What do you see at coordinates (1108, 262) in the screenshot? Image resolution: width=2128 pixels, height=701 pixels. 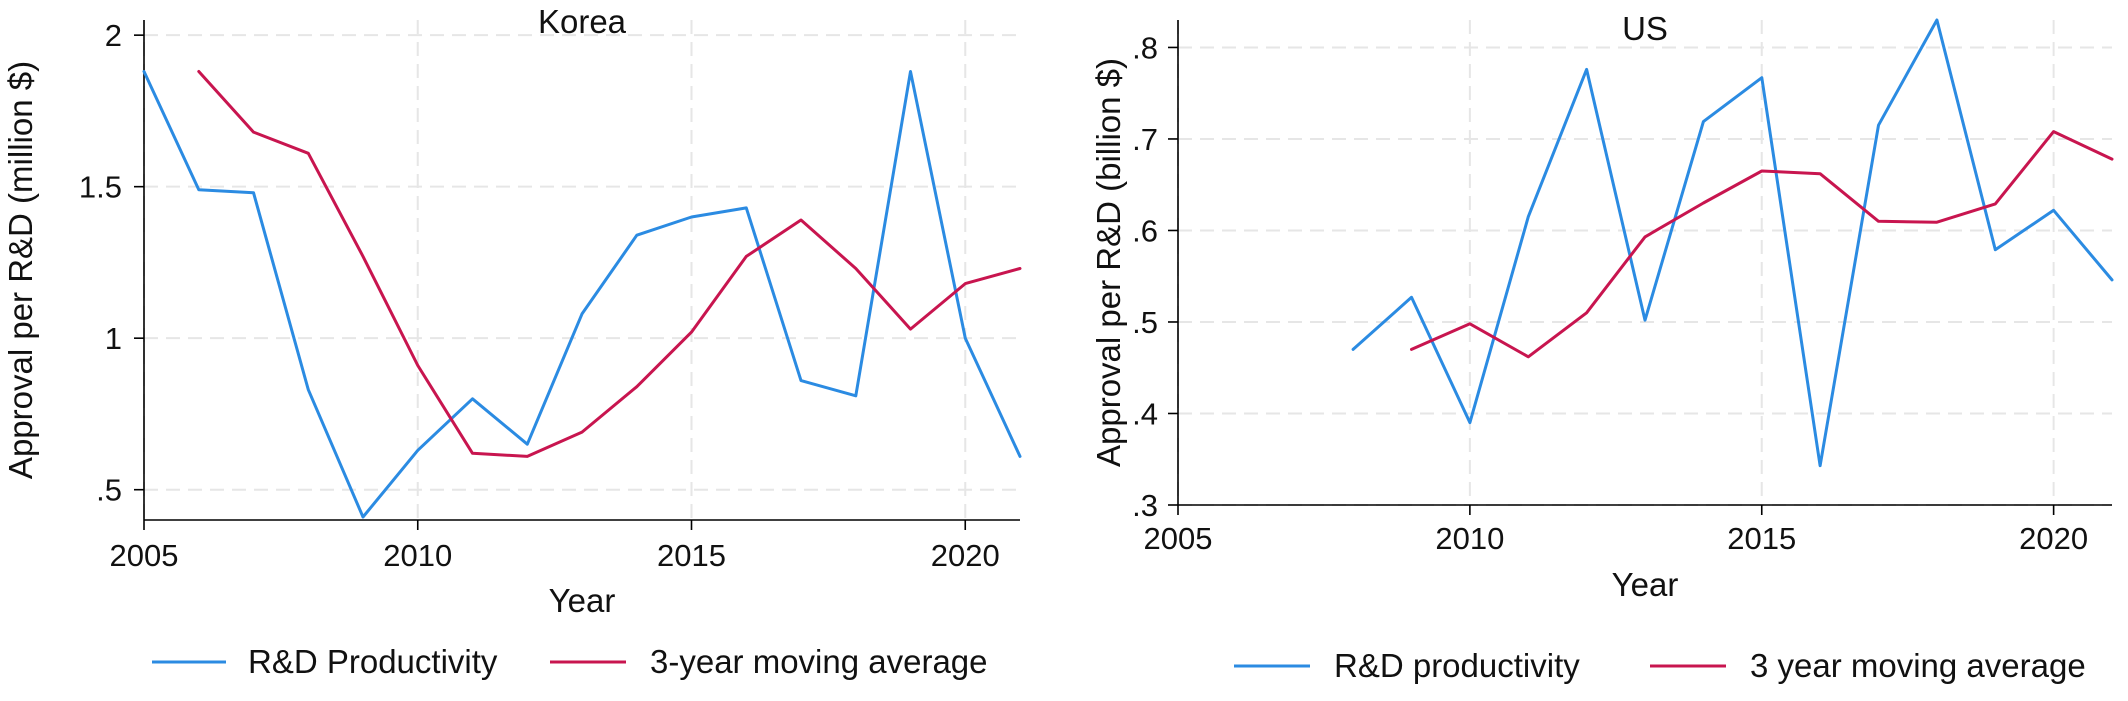 I see `y-axis-title: Approval per R&D (billion $)` at bounding box center [1108, 262].